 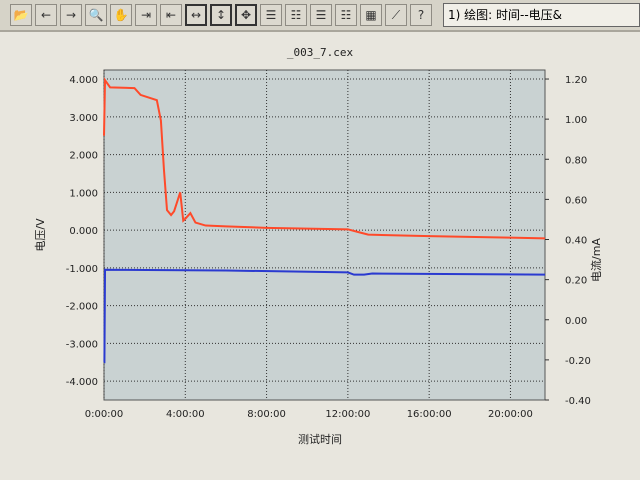 I want to click on chart-title: _003_7.cex, so click(x=320, y=52).